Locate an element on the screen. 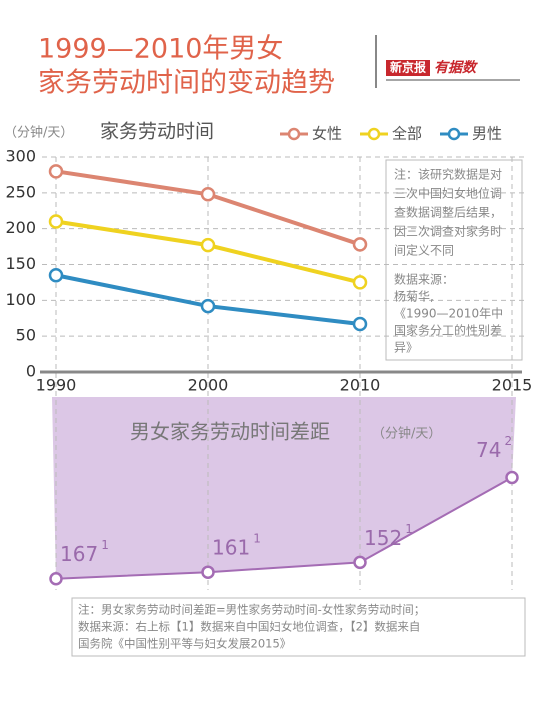  logo: 新京报 is located at coordinates (408, 67).